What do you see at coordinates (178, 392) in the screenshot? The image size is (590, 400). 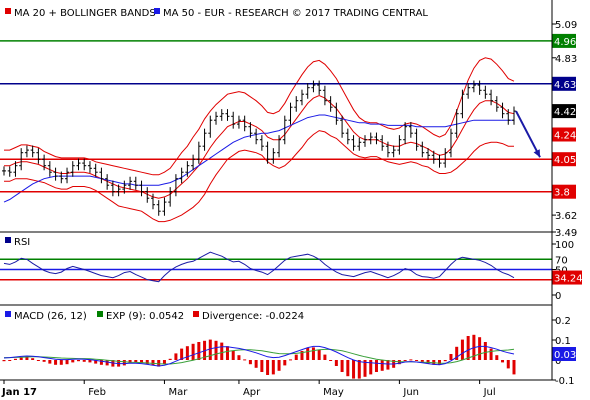 I see `x-axis-tick-label: Mar` at bounding box center [178, 392].